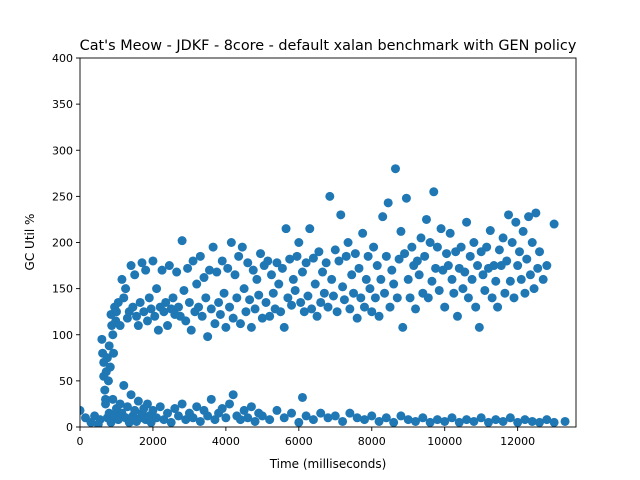 The image size is (640, 480). Describe the element at coordinates (62, 104) in the screenshot. I see `y-tick-label: 350` at that location.